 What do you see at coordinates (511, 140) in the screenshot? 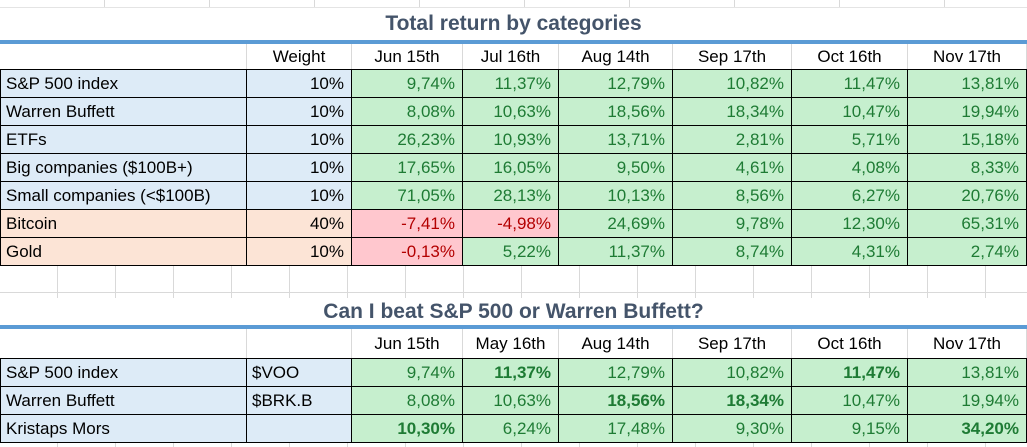
I see `value-cell: 10,93%` at bounding box center [511, 140].